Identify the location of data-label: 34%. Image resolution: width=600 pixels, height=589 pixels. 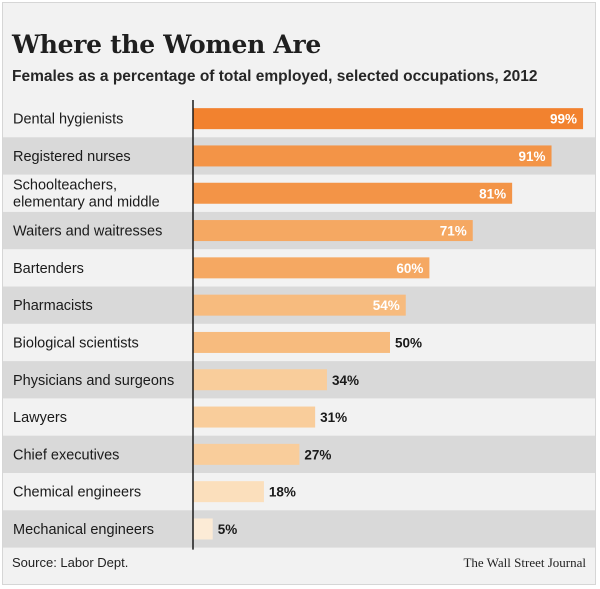
(345, 380).